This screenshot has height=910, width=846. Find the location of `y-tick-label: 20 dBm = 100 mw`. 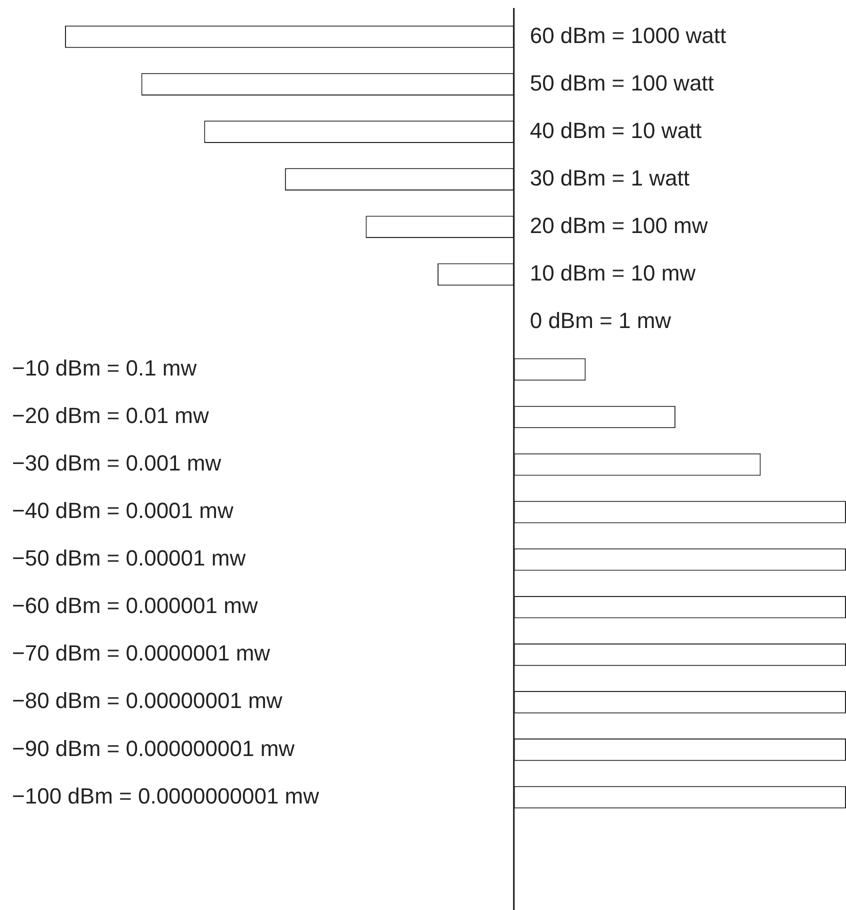

y-tick-label: 20 dBm = 100 mw is located at coordinates (619, 225).